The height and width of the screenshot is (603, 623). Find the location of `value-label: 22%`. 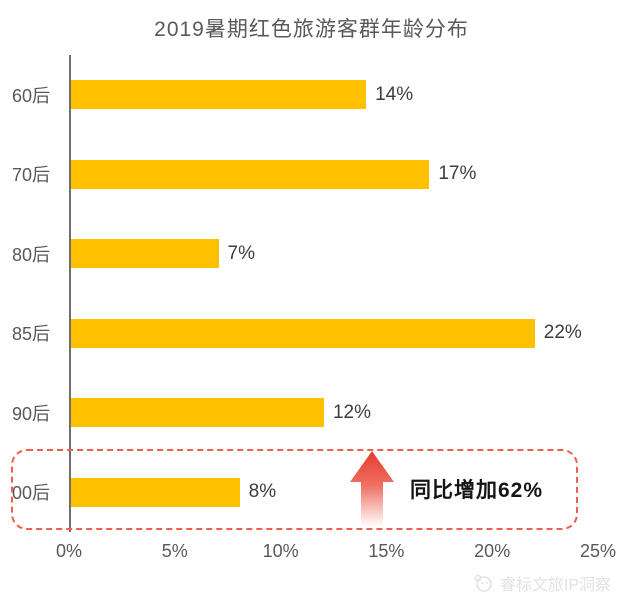

value-label: 22% is located at coordinates (562, 333).